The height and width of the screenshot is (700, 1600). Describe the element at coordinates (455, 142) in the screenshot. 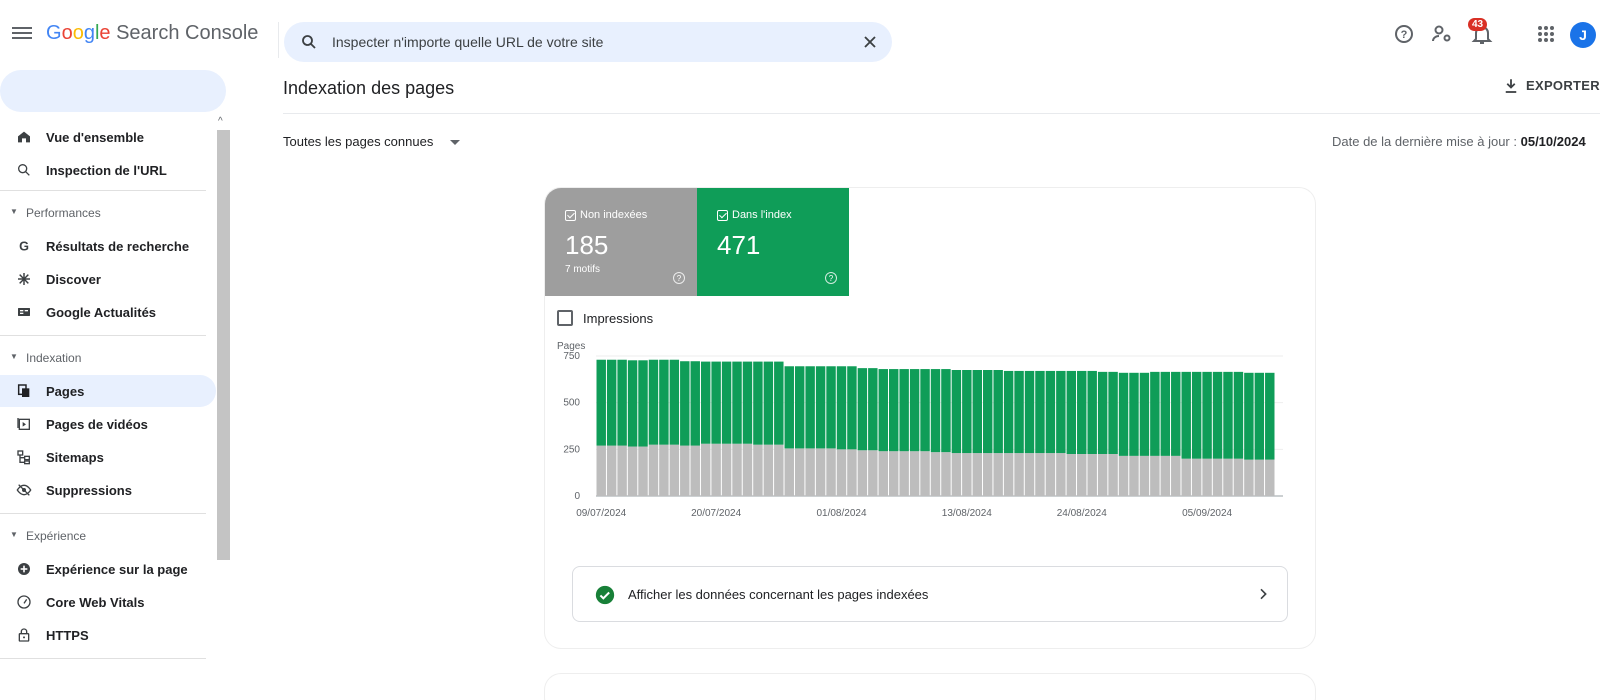

I see `caret-down-icon` at that location.